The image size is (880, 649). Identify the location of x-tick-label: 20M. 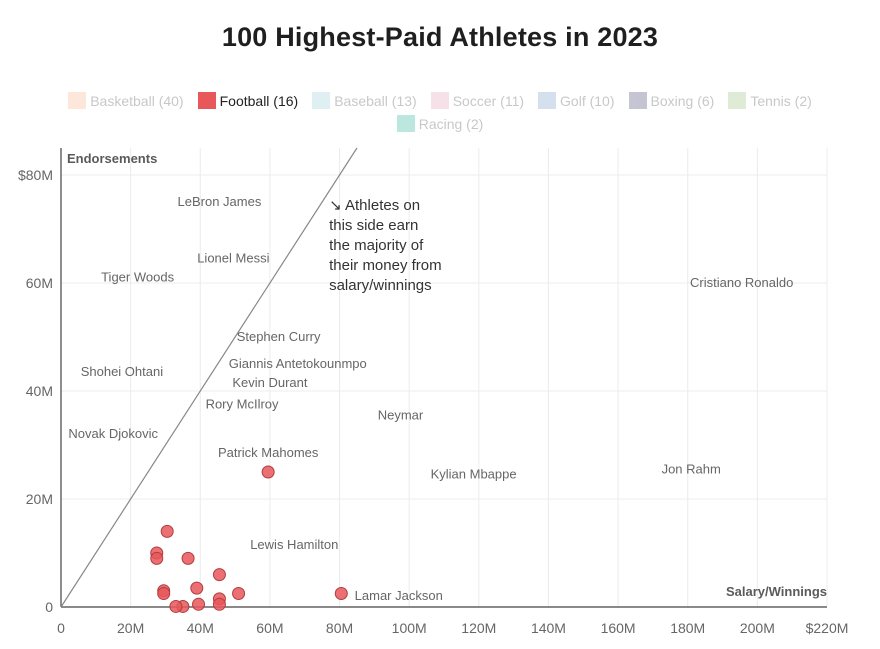
(130, 628).